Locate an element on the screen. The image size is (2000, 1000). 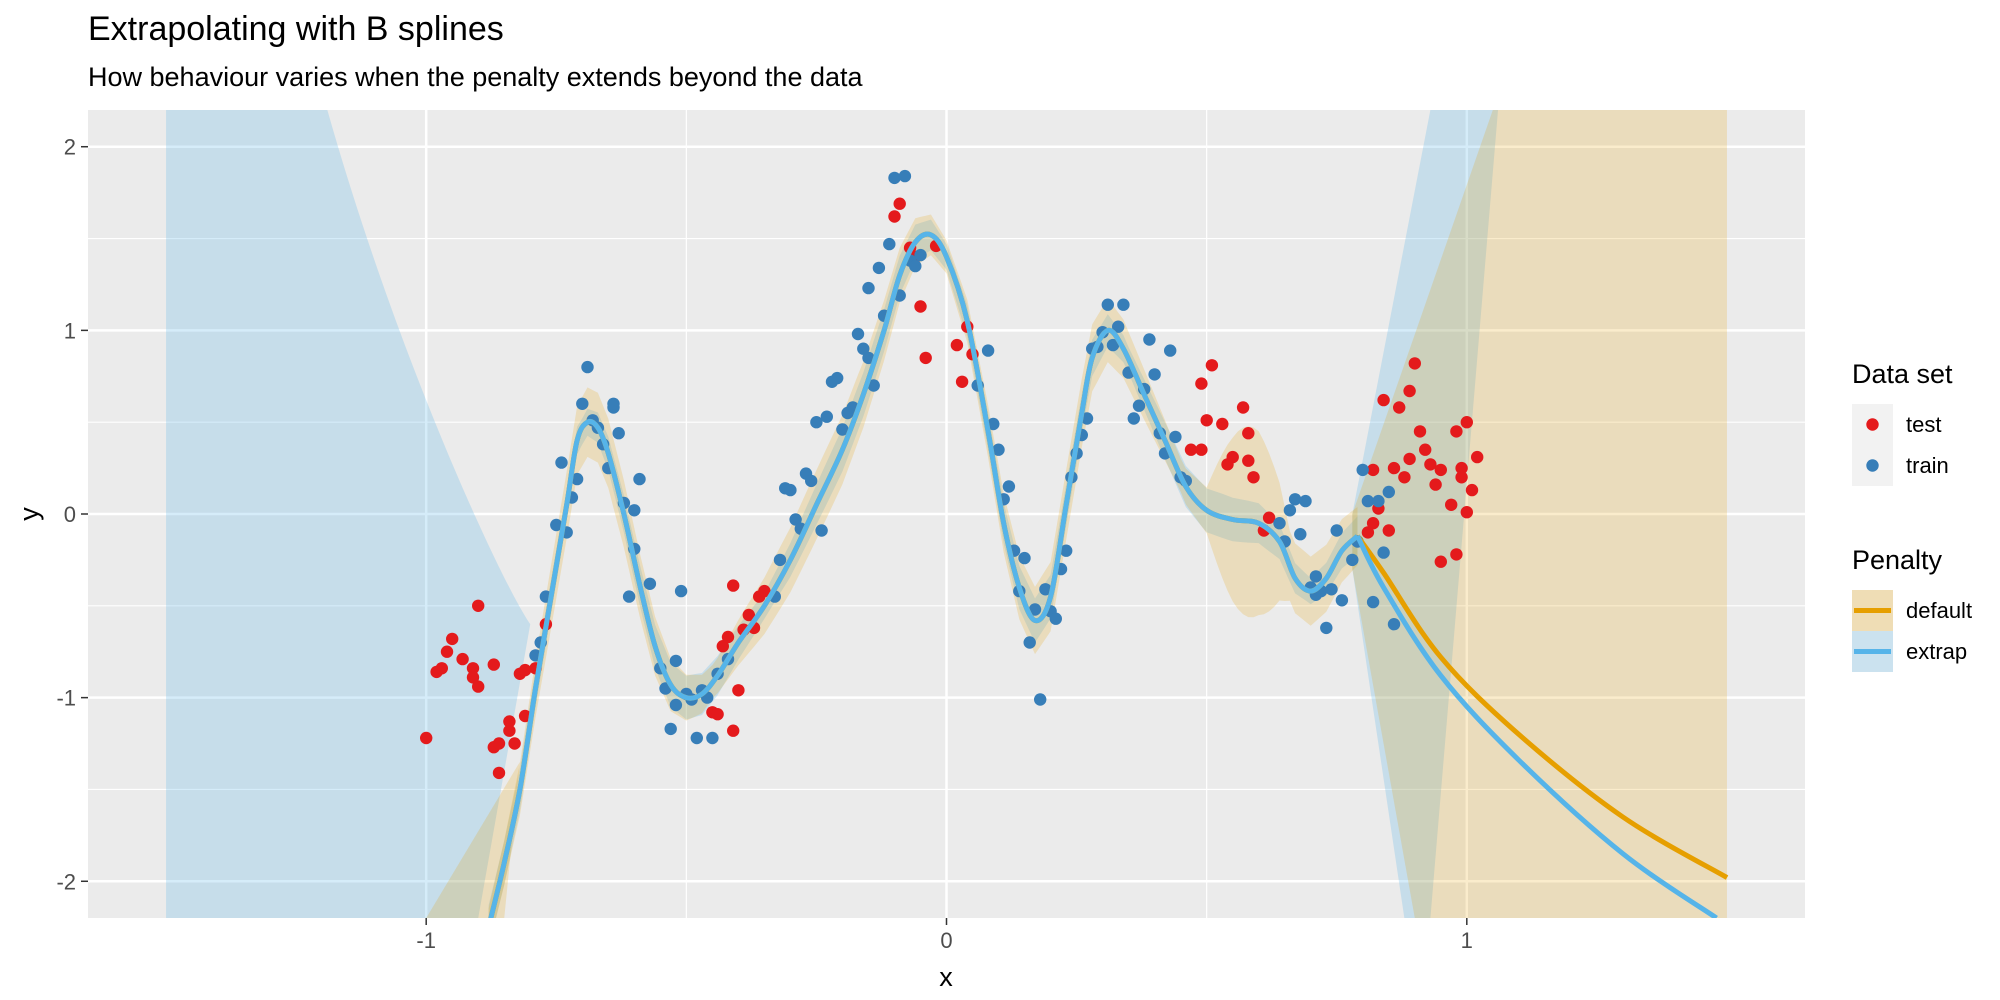
legend-label-train: train is located at coordinates (1927, 465).